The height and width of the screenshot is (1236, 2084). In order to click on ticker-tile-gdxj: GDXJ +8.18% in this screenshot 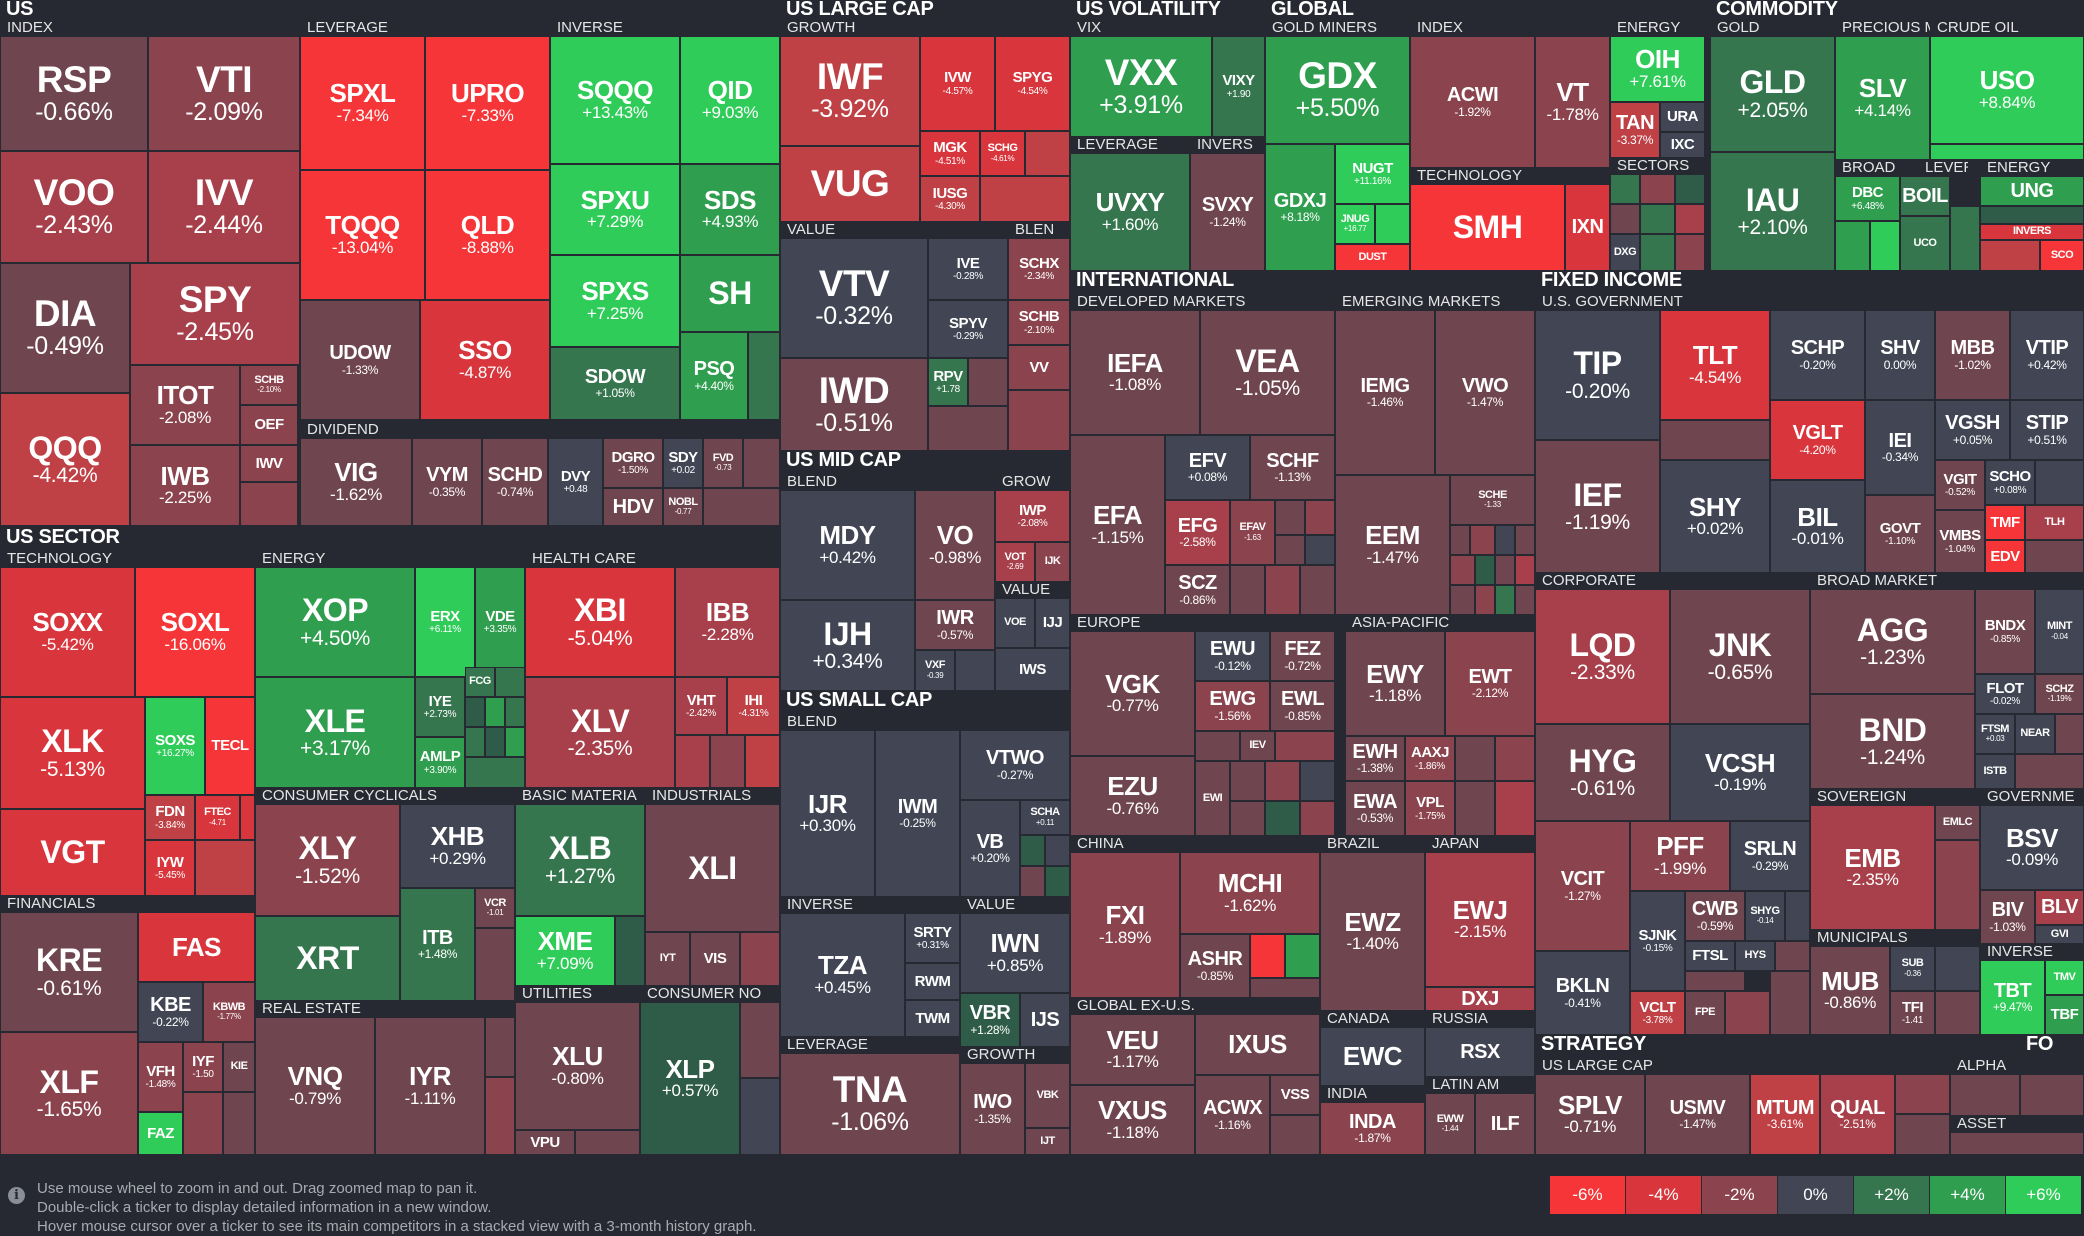, I will do `click(1300, 207)`.